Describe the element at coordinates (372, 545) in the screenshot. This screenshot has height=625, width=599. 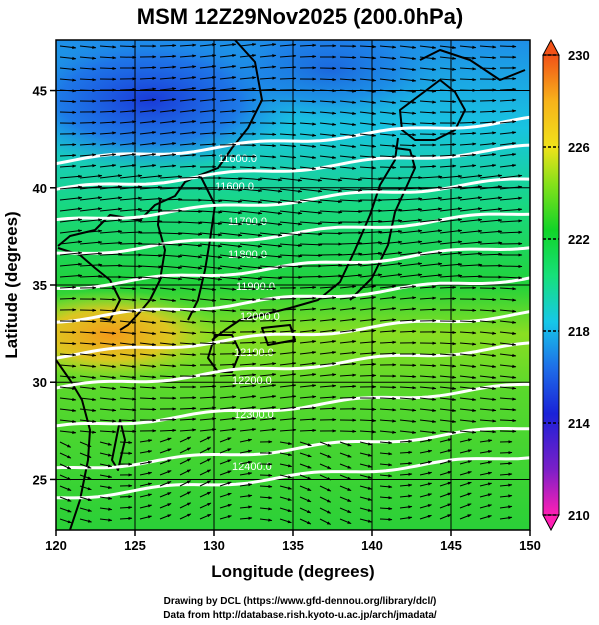
I see `x-tick-label: 140` at that location.